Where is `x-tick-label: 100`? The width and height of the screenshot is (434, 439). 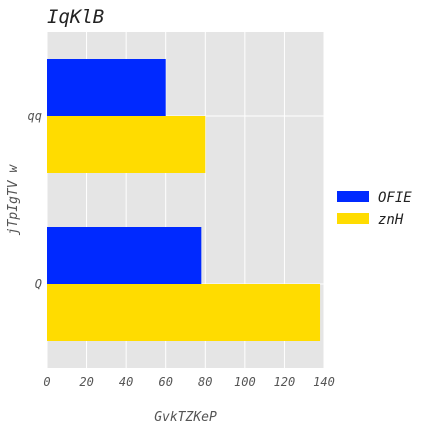 x-tick-label: 100 is located at coordinates (245, 382).